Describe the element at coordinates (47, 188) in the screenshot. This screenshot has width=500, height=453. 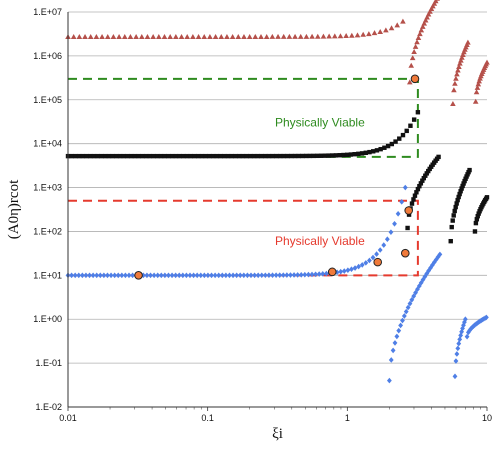
I see `y-tick-label: 1.E+03` at that location.